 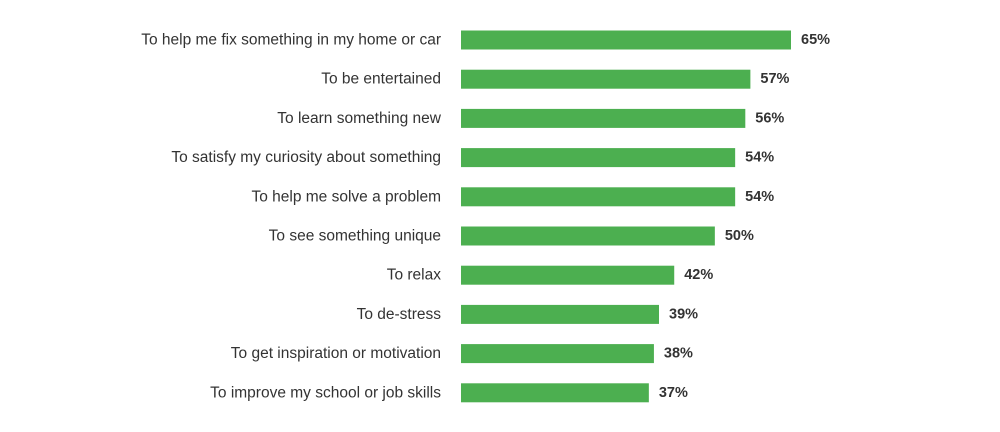 I want to click on value-label: 57%, so click(x=774, y=79).